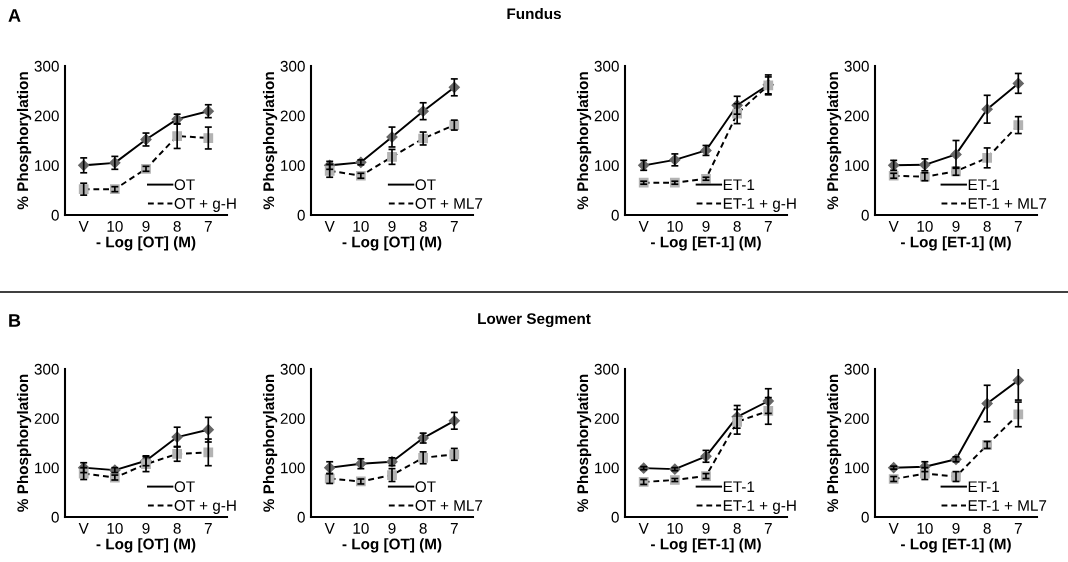  I want to click on text: Fundus, so click(534, 13).